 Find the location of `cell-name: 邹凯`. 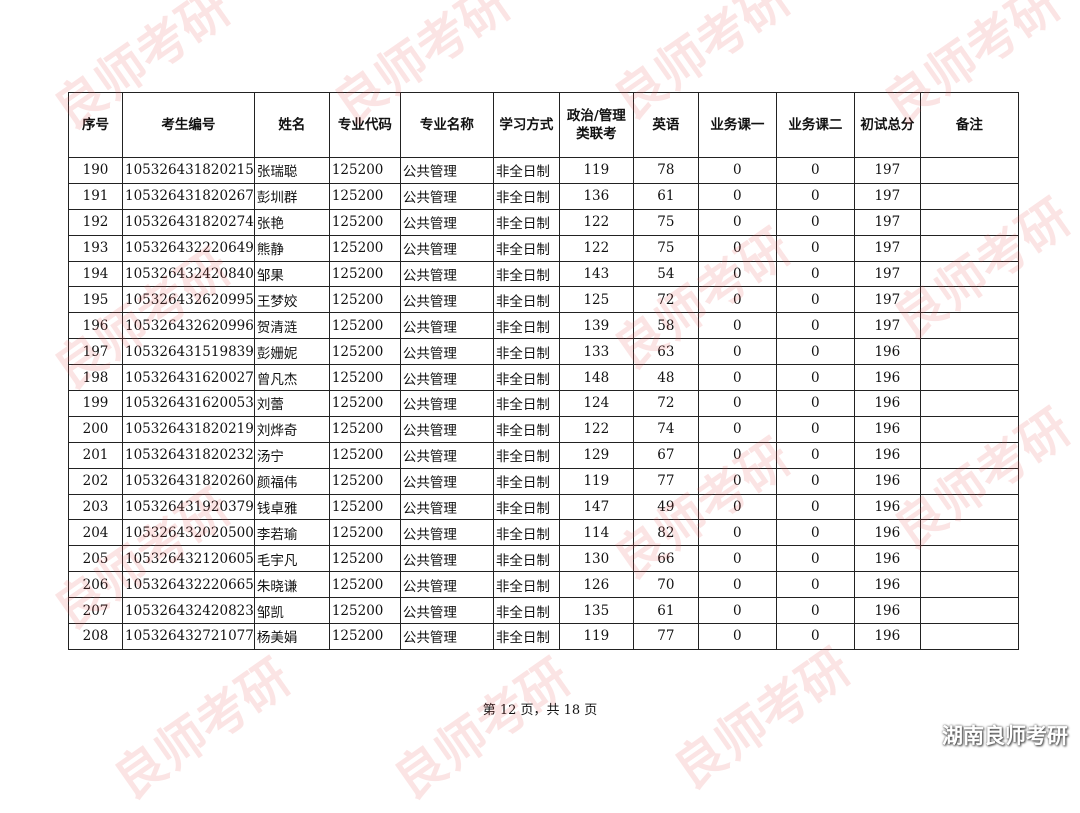

cell-name: 邹凯 is located at coordinates (291, 611).